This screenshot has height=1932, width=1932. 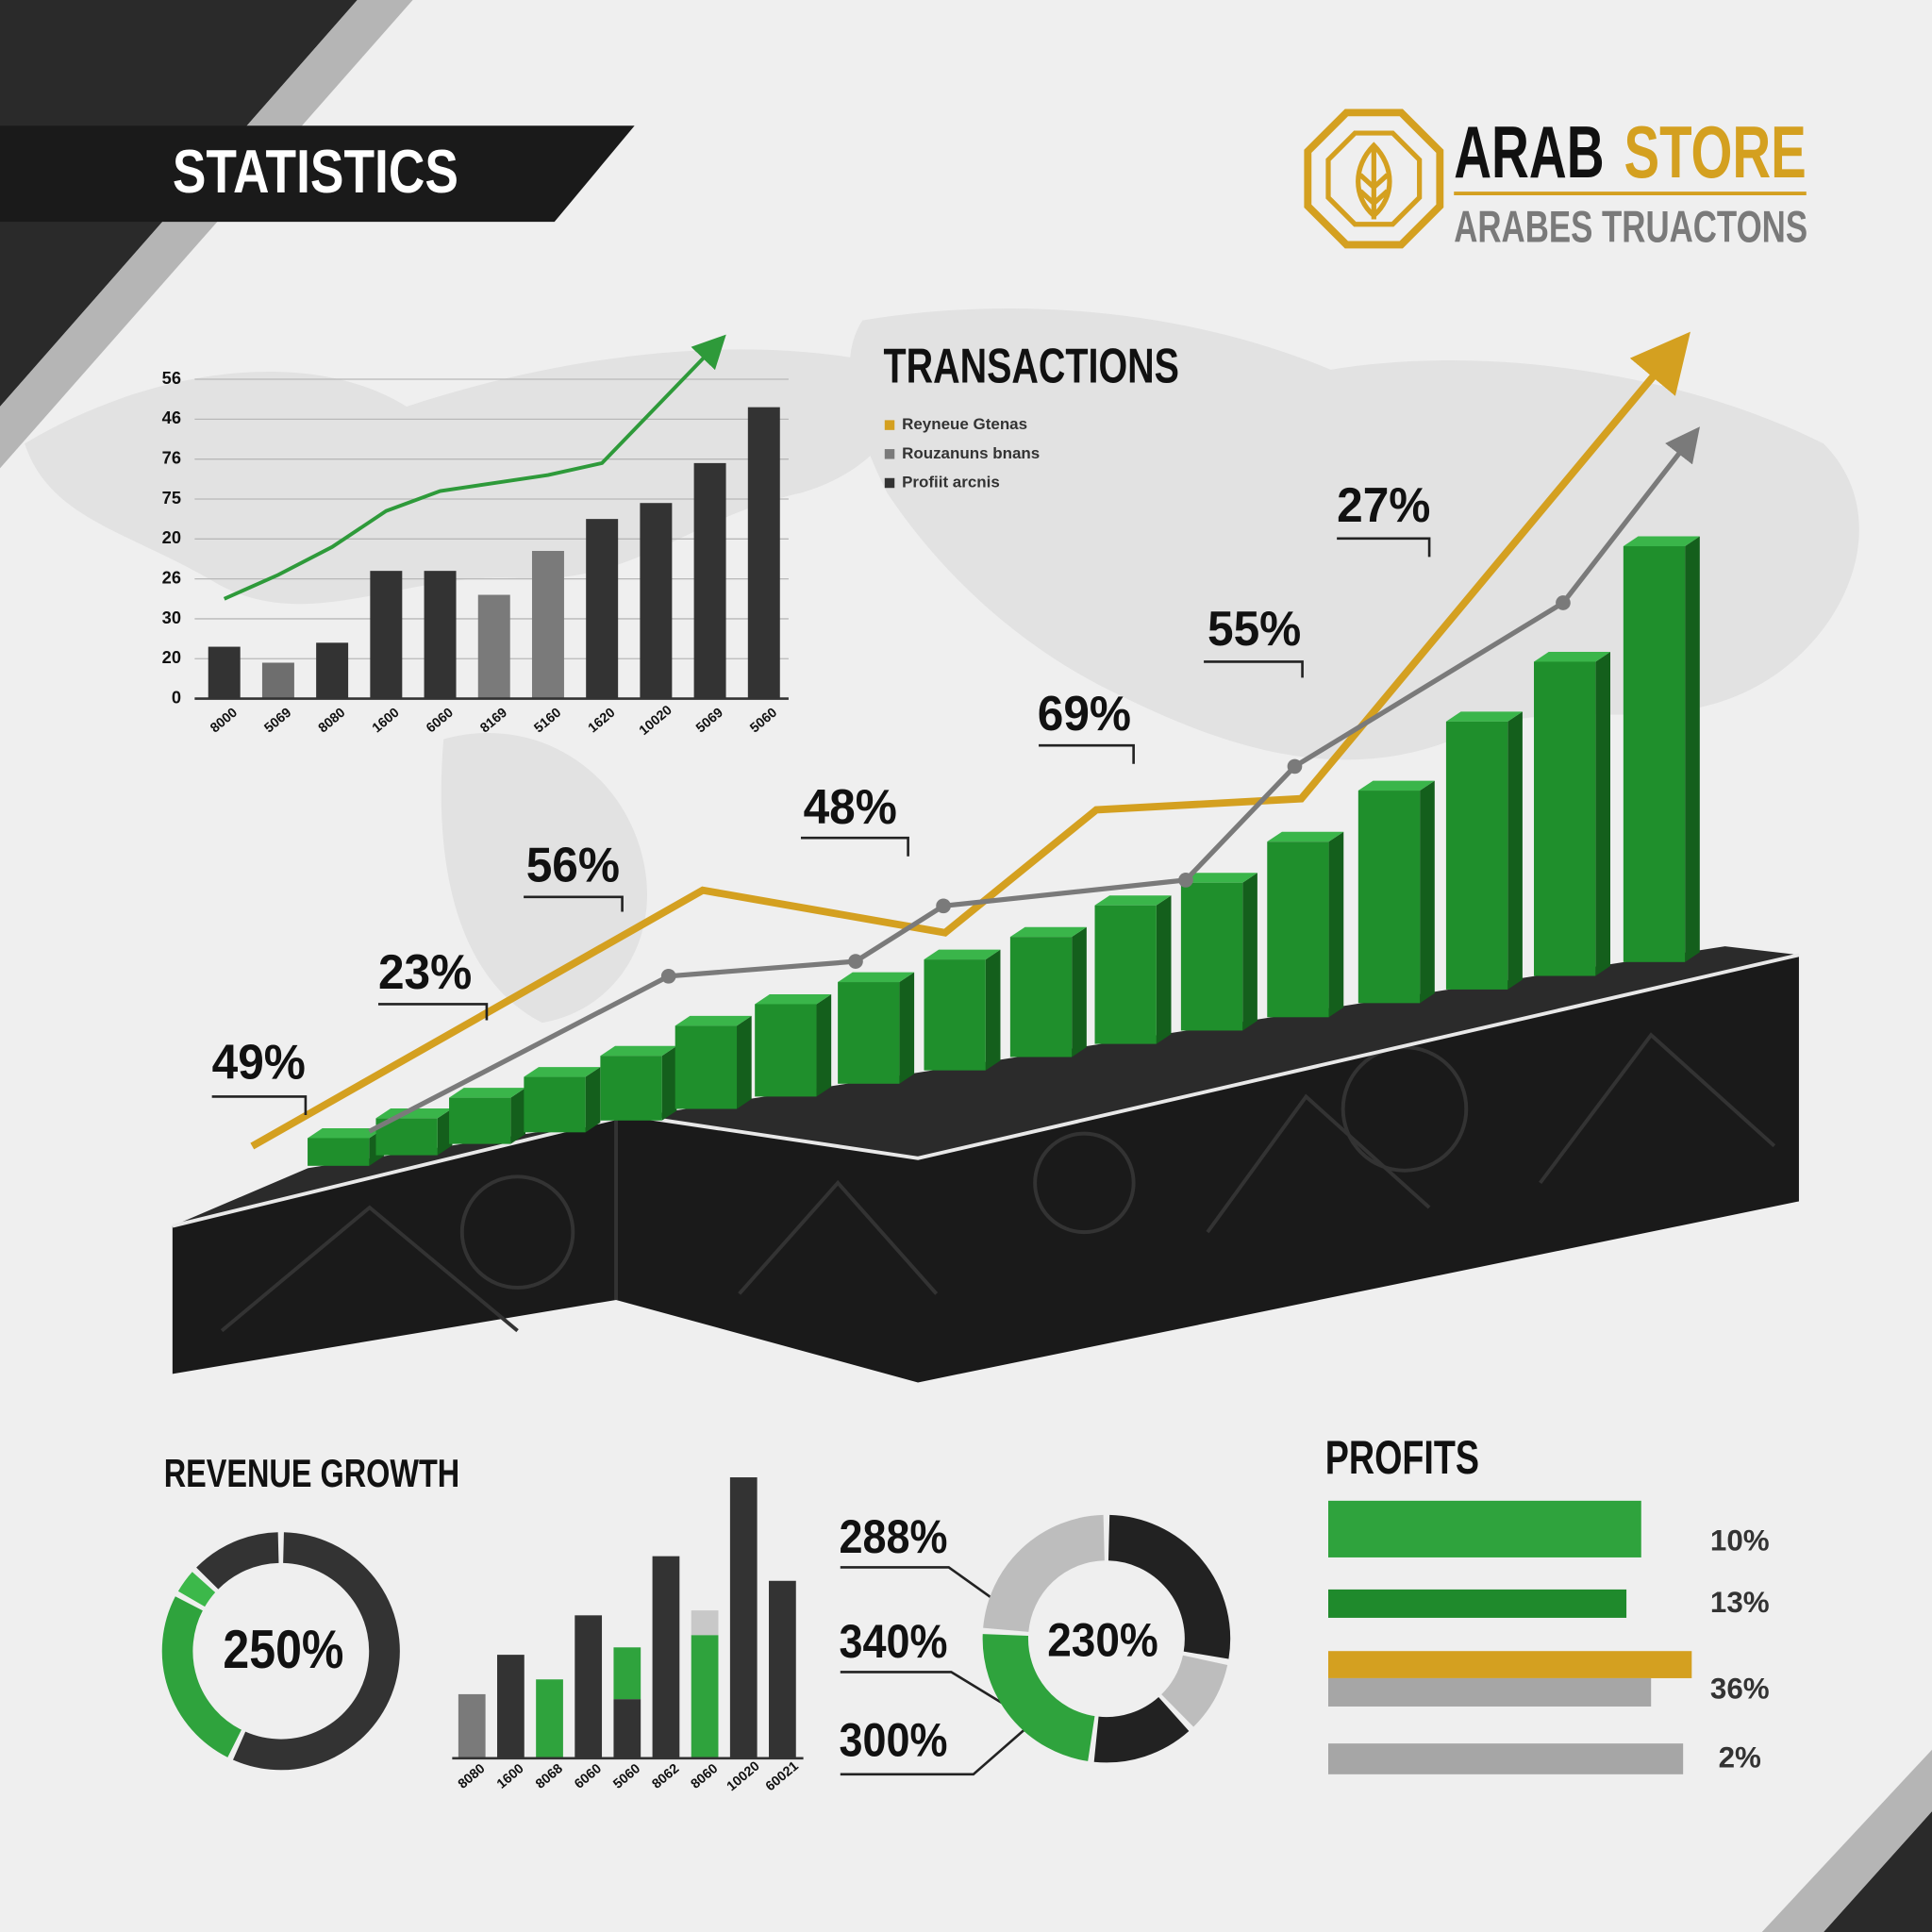 What do you see at coordinates (171, 457) in the screenshot?
I see `y-tick-label: 76` at bounding box center [171, 457].